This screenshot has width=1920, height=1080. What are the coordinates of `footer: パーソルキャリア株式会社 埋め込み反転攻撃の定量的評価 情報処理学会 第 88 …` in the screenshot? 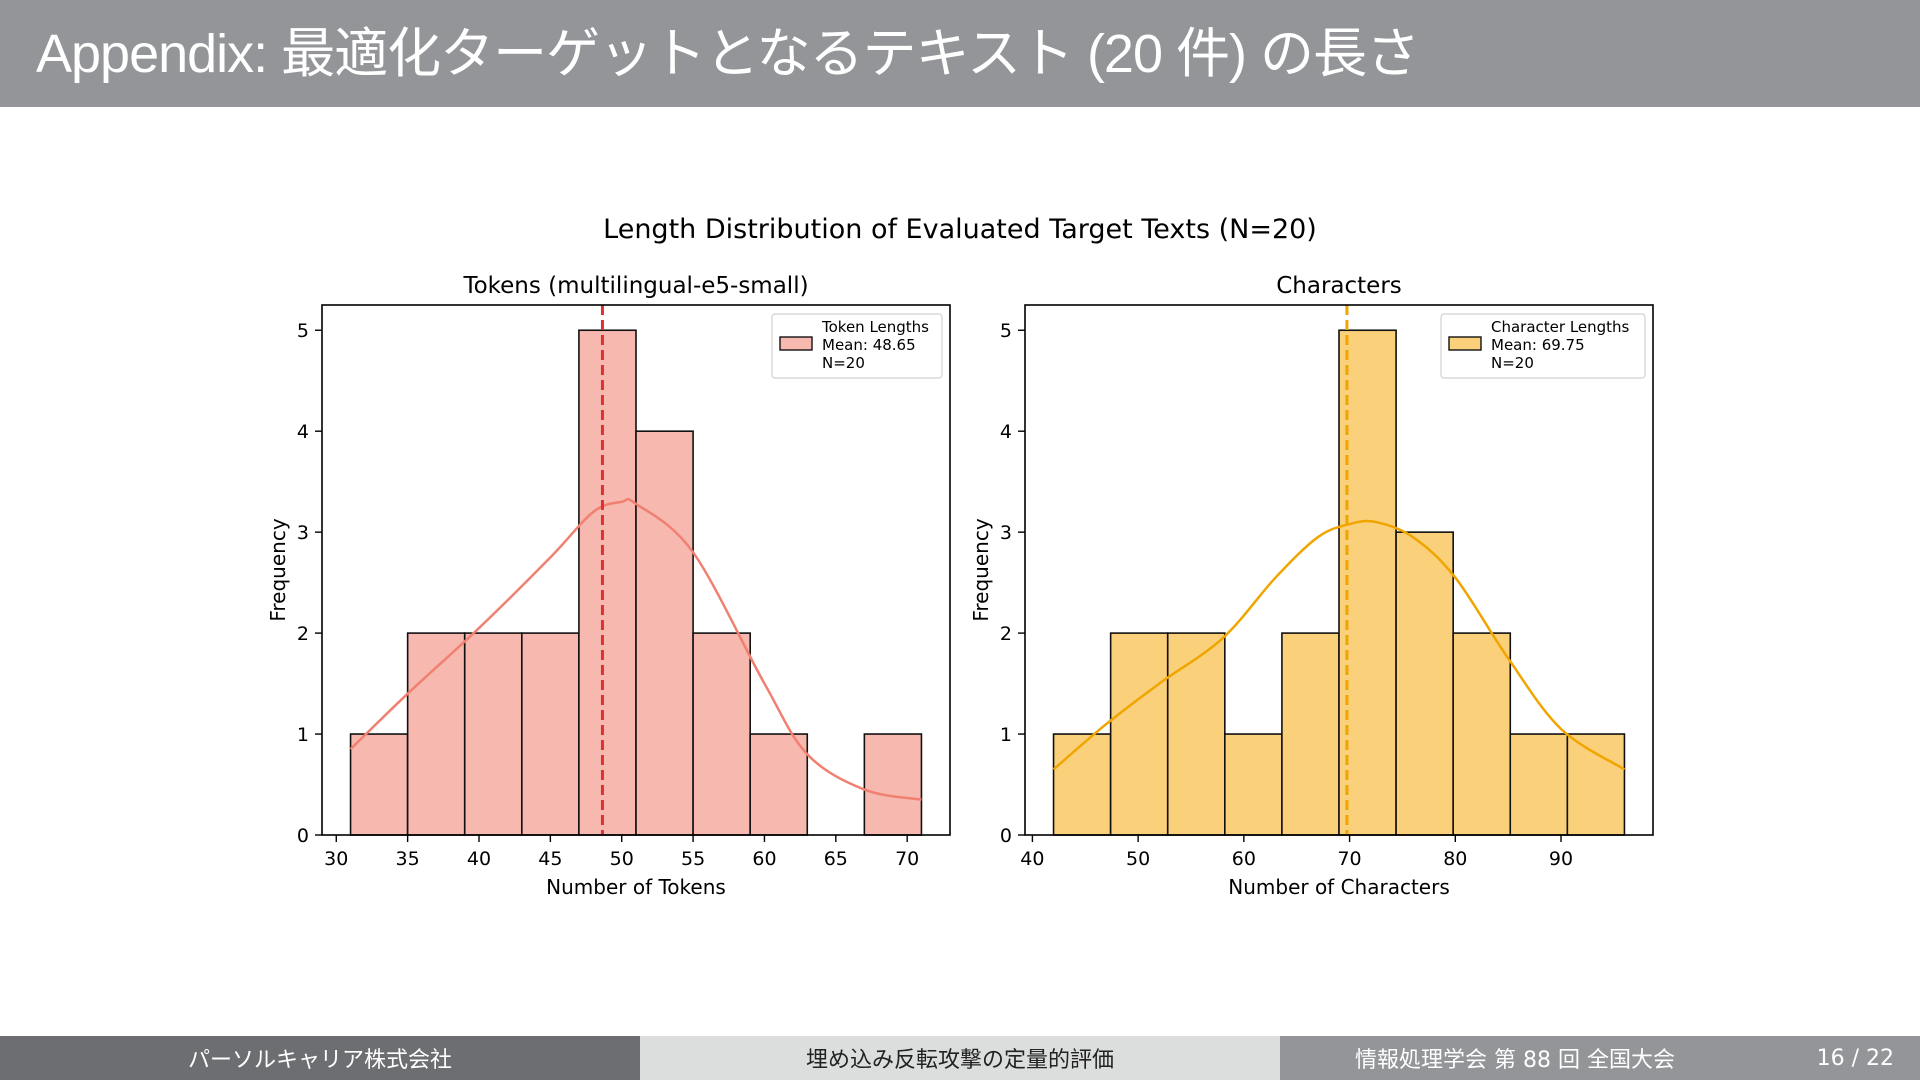 It's located at (960, 1058).